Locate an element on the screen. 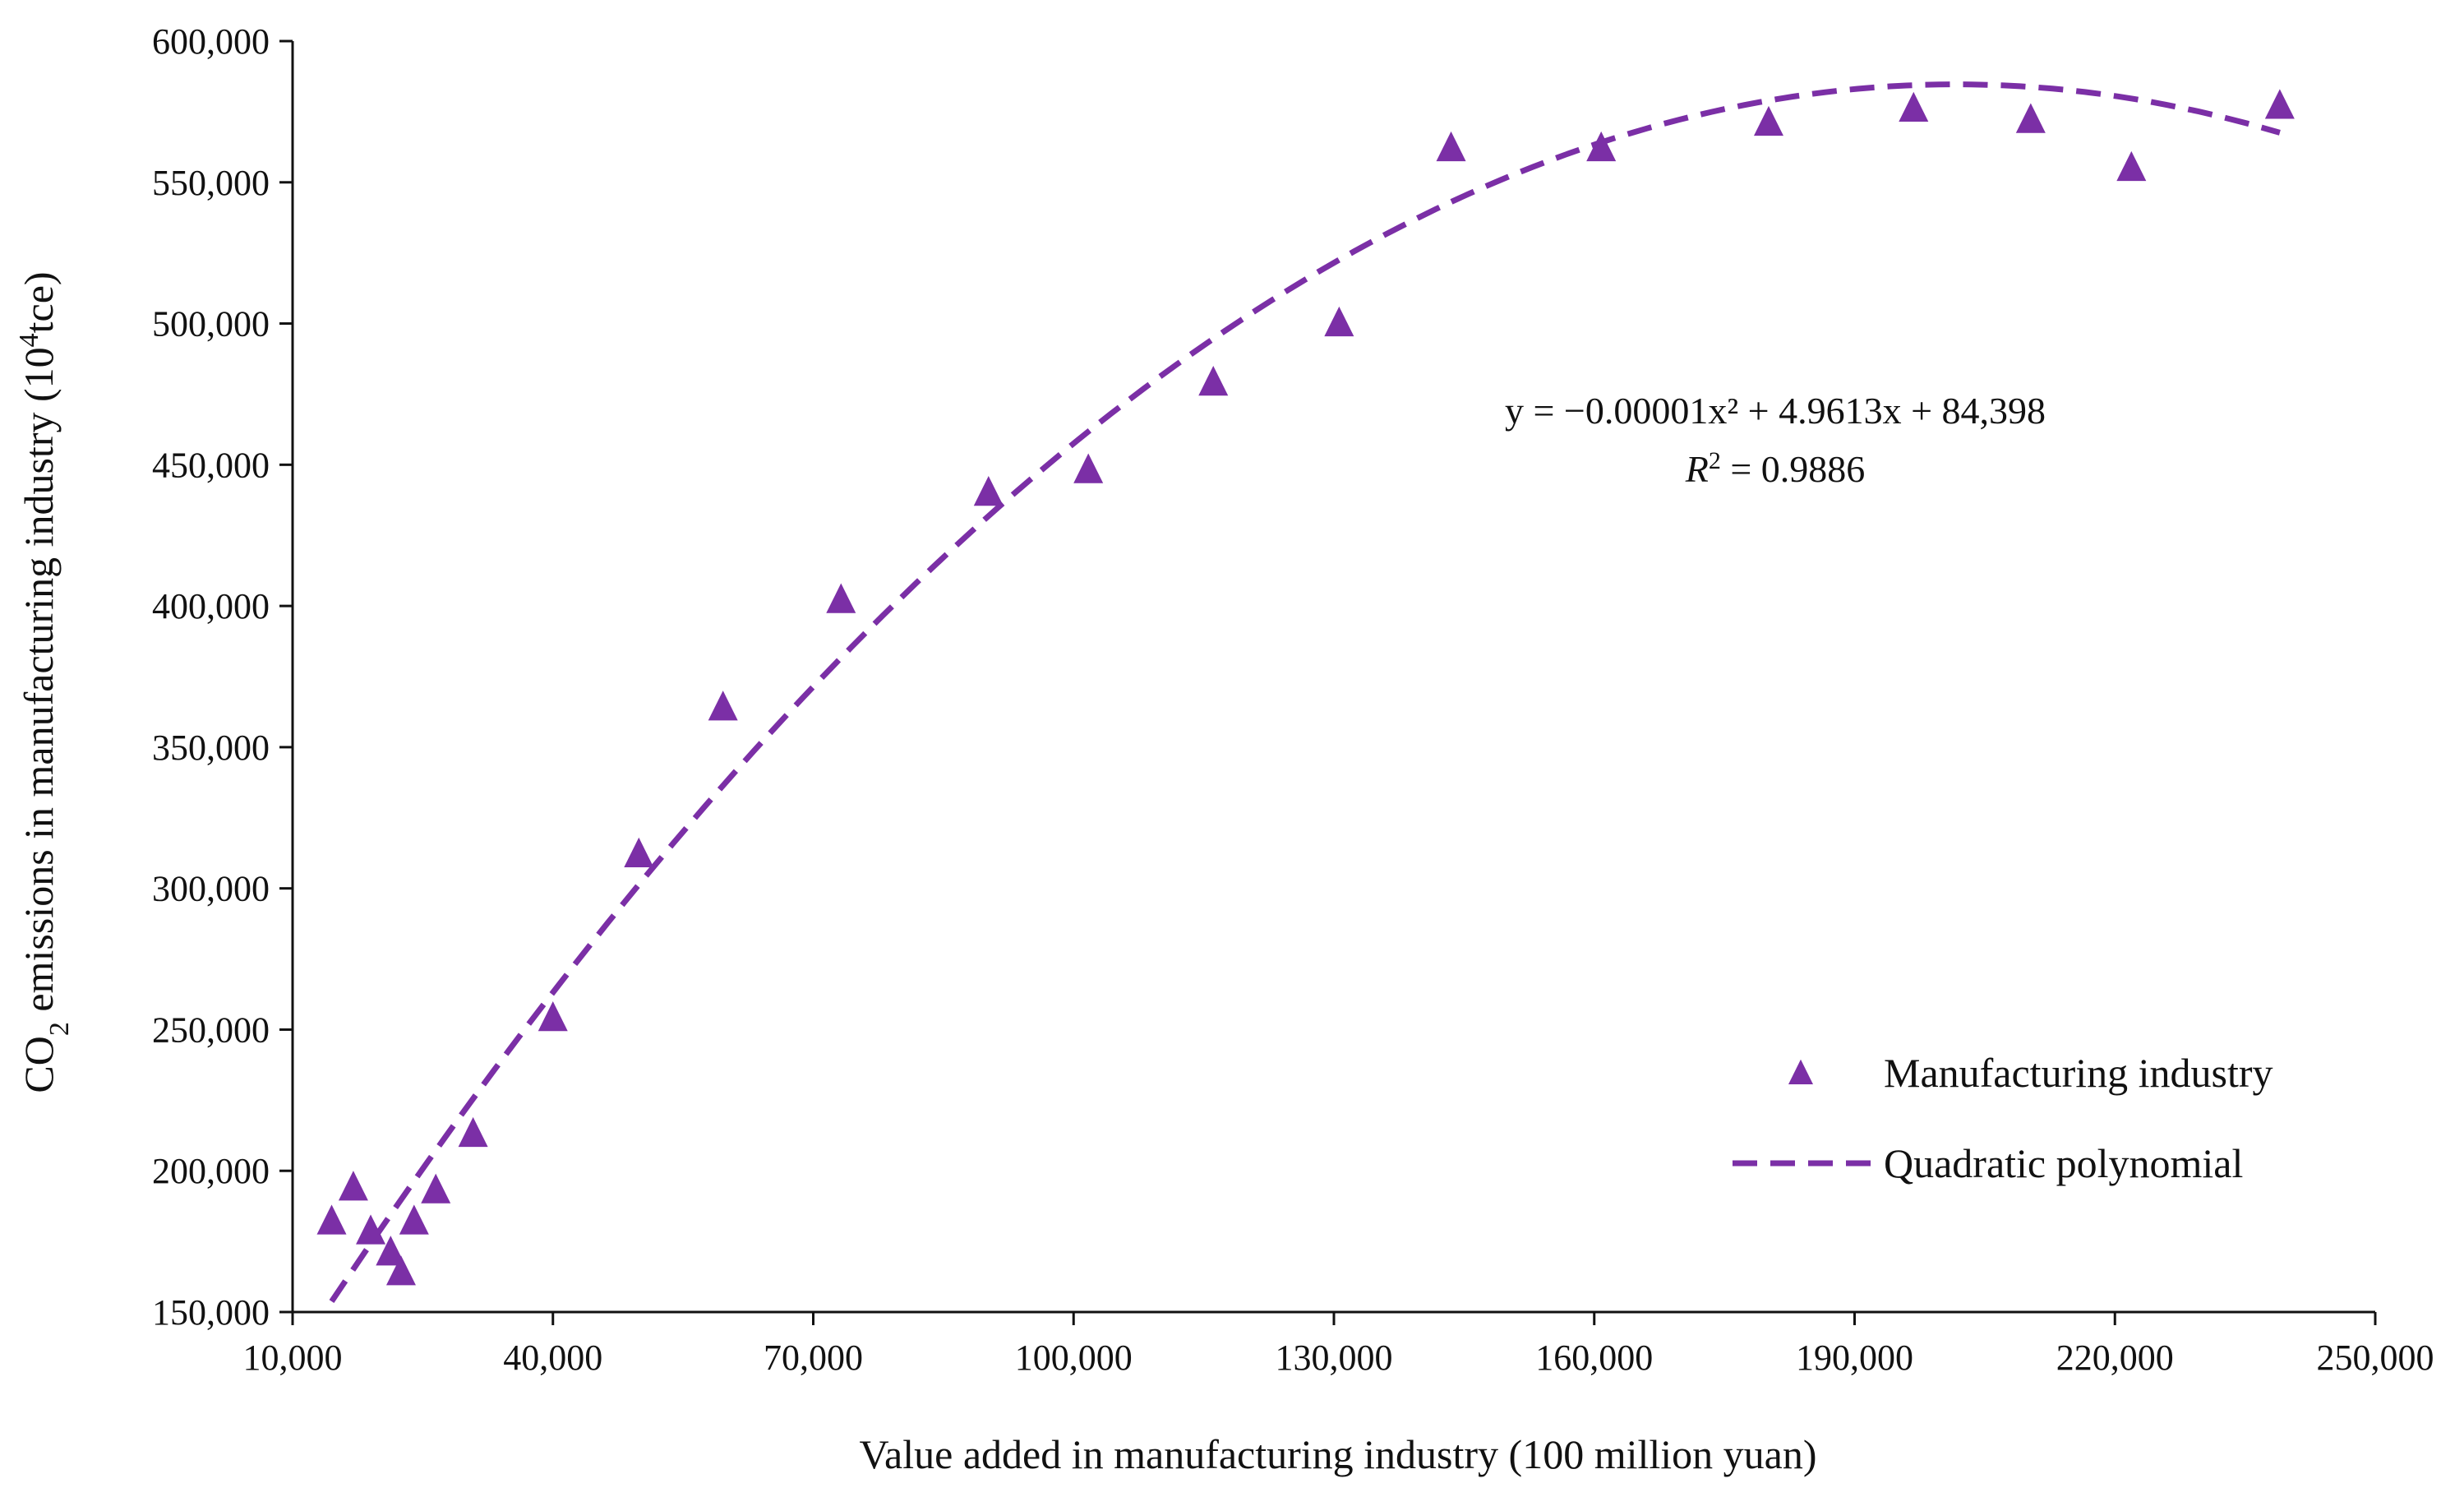  y-title-superscript: 4 is located at coordinates (29, 340).